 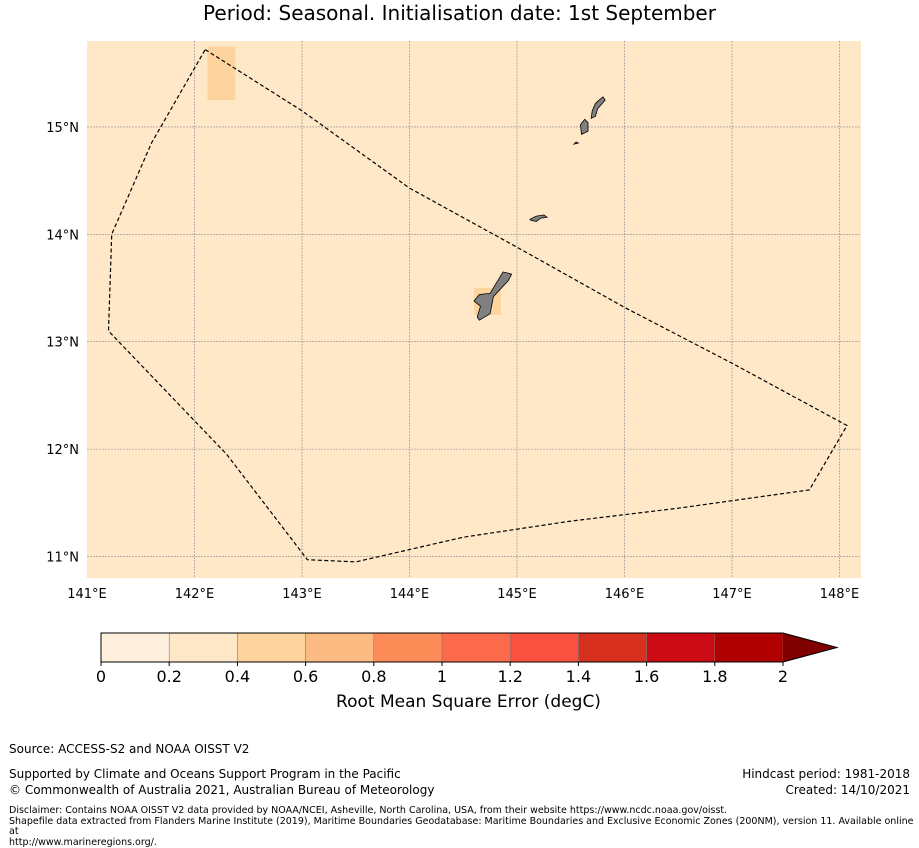 What do you see at coordinates (237, 676) in the screenshot?
I see `colorbar-tick-label: 0.4` at bounding box center [237, 676].